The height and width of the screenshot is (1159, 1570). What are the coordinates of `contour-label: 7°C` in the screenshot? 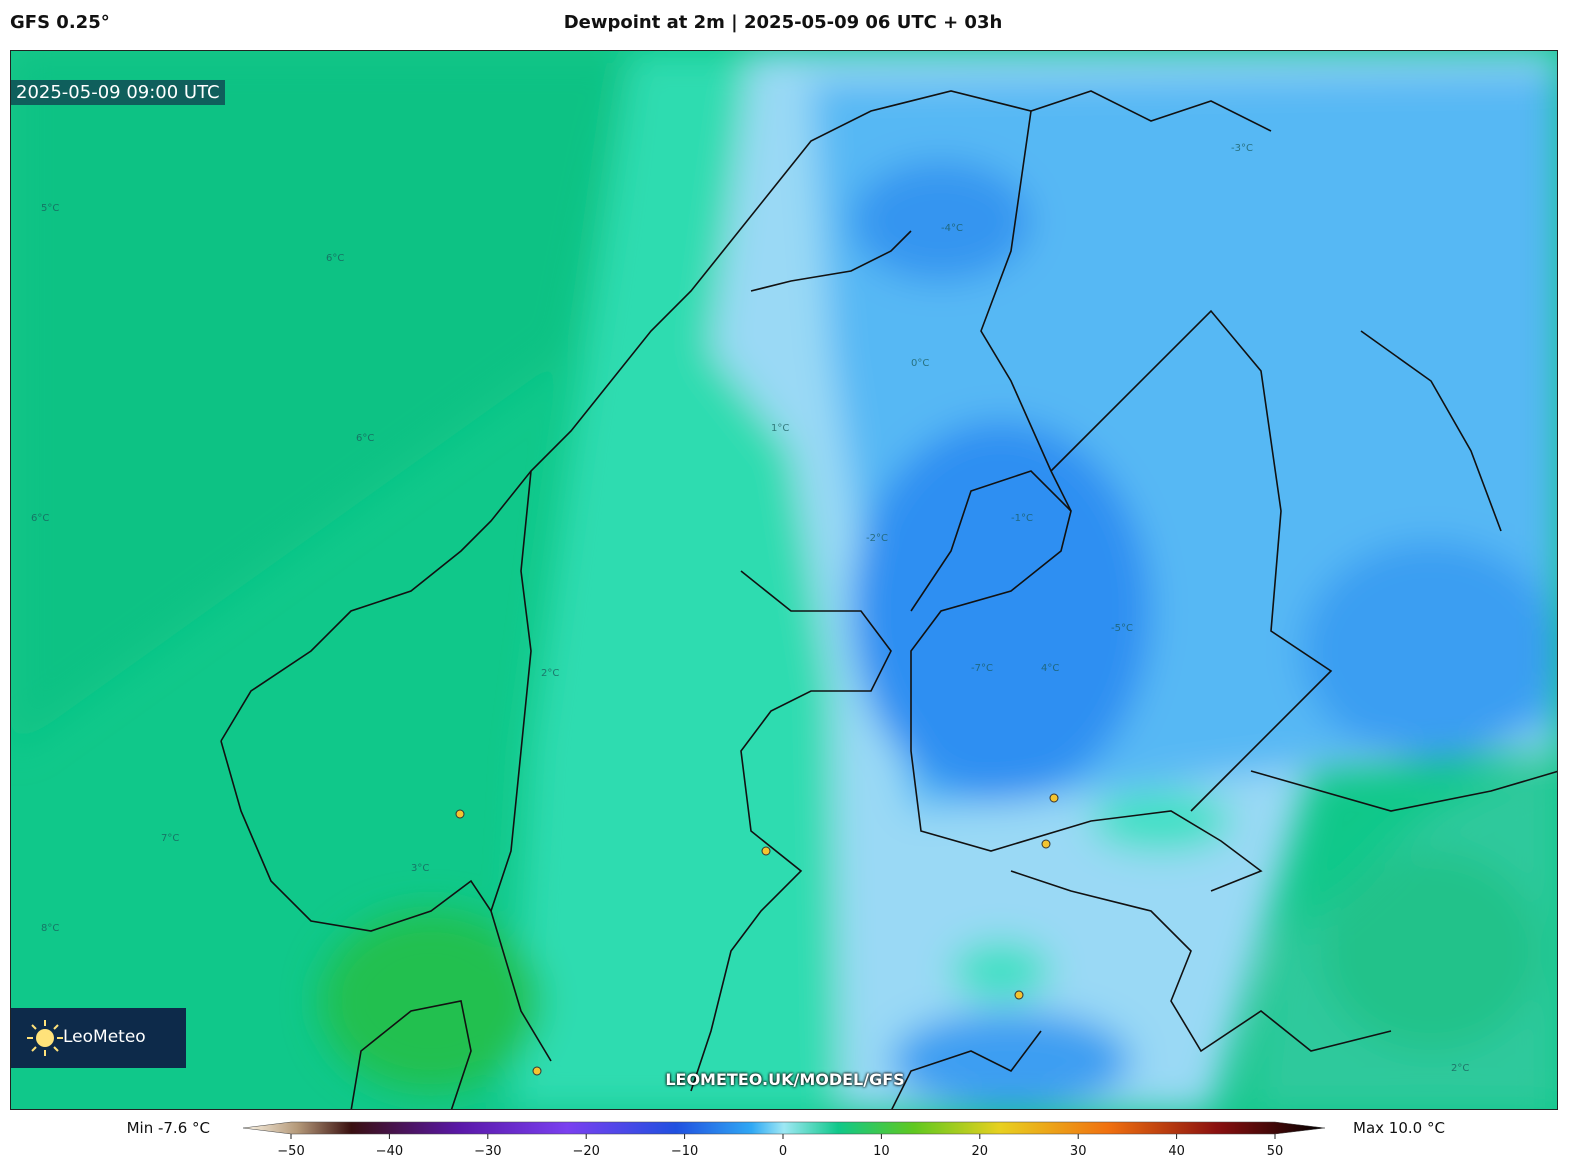 It's located at (170, 838).